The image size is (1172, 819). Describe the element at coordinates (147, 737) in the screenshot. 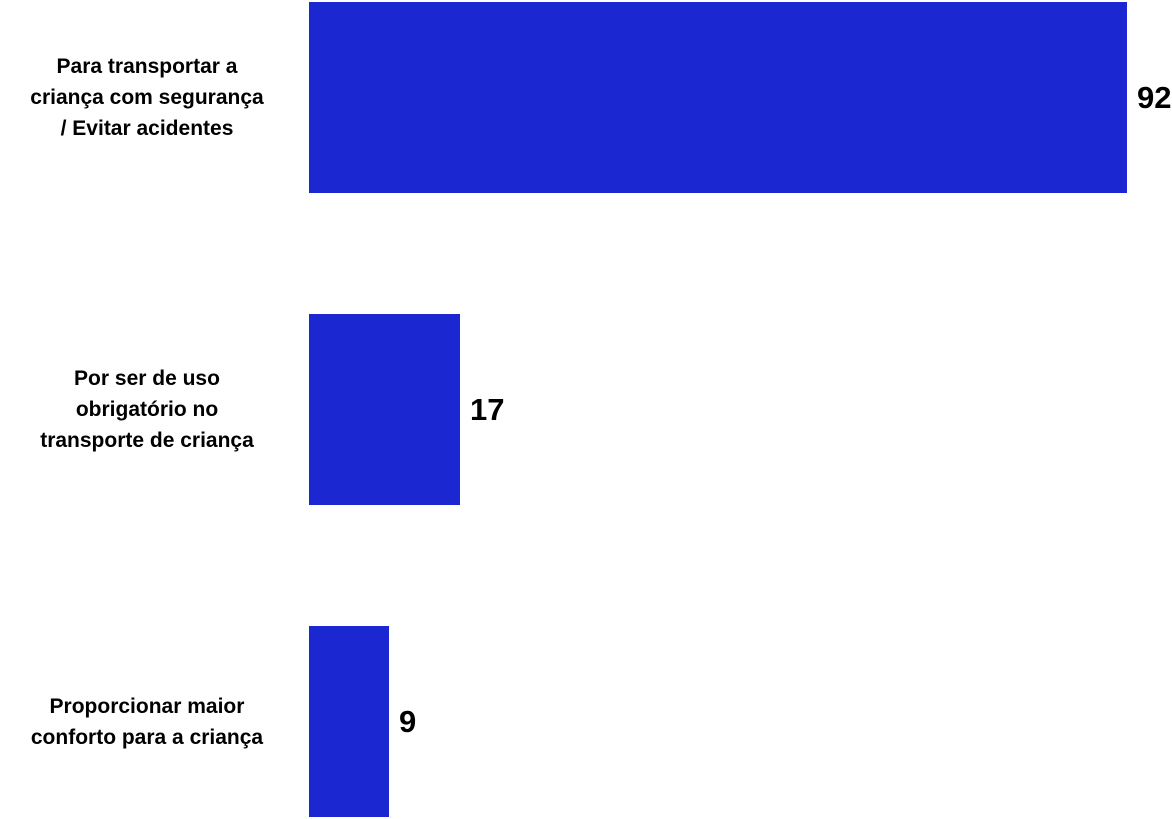

I see `category-label-line: conforto para a criança` at that location.